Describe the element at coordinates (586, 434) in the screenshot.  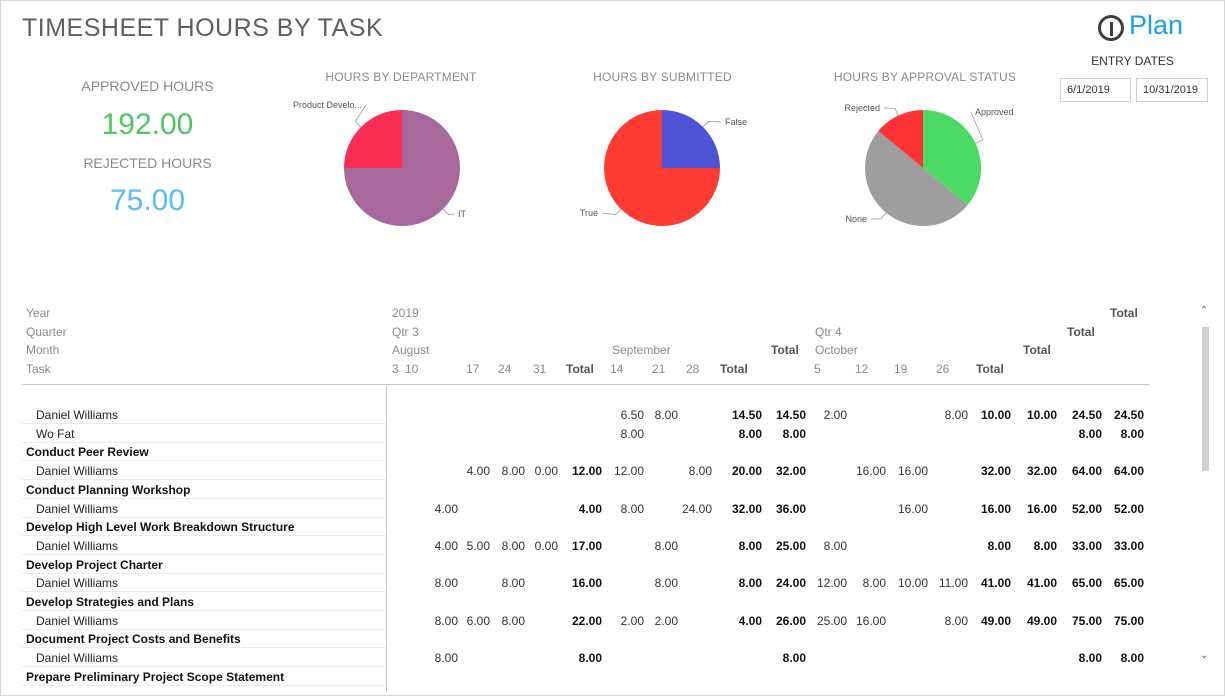
I see `task-detail-row: Wo Fat 8.00 8.00 8.00 8.00 8.00` at that location.